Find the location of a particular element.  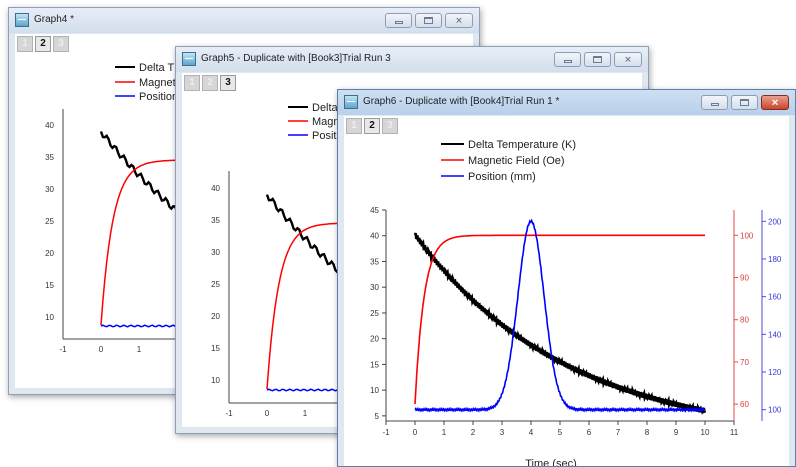

right1-tick-label: 60 is located at coordinates (744, 404).